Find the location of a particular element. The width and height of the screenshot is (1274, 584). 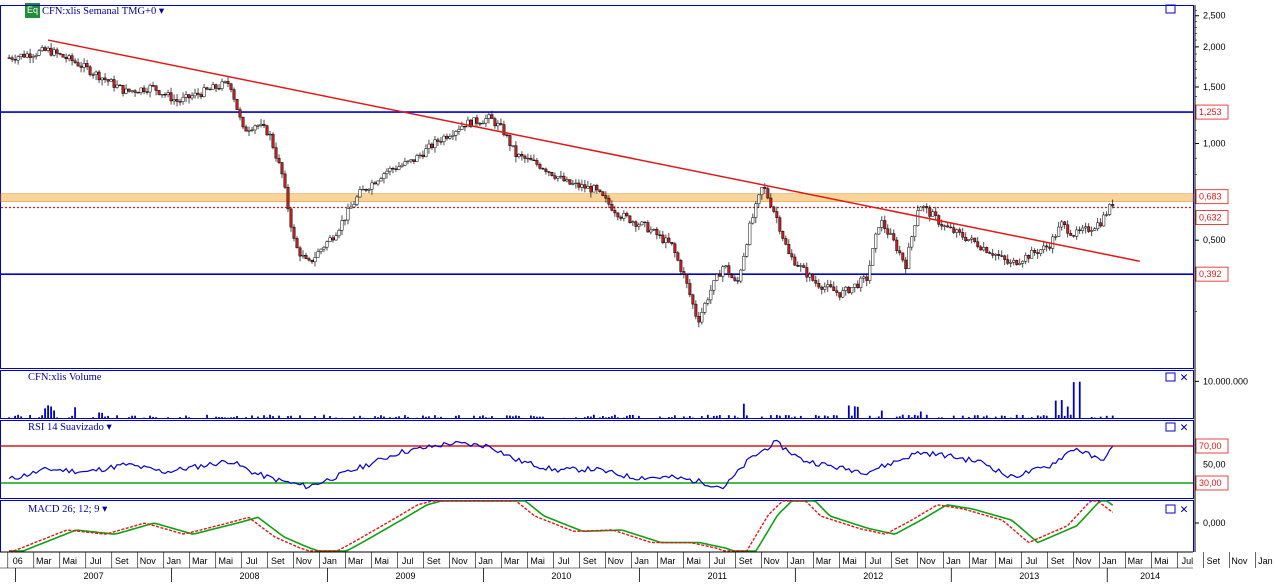

close-icon: ✕ is located at coordinates (1184, 378).